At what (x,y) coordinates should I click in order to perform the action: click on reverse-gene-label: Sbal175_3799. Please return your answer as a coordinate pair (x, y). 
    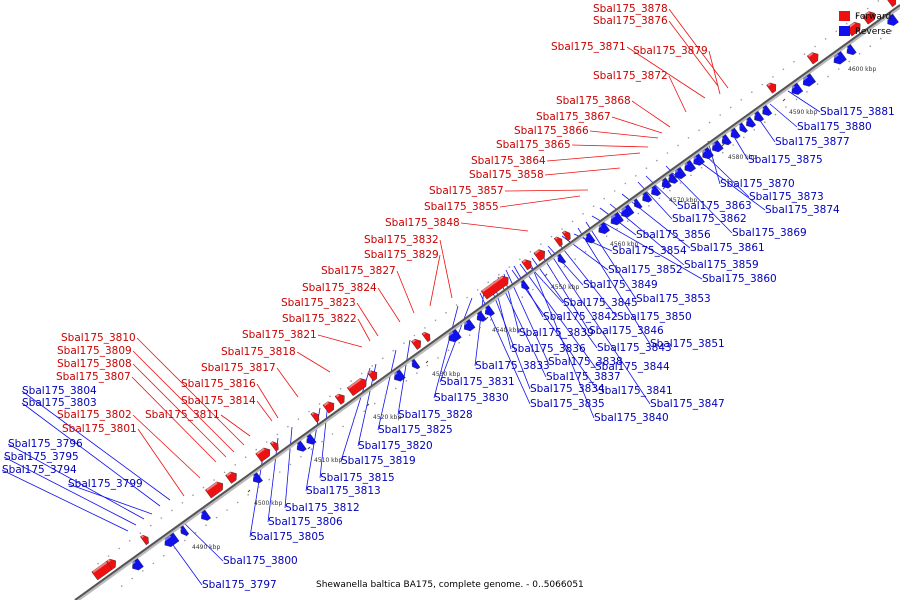
    Looking at the image, I should click on (105, 484).